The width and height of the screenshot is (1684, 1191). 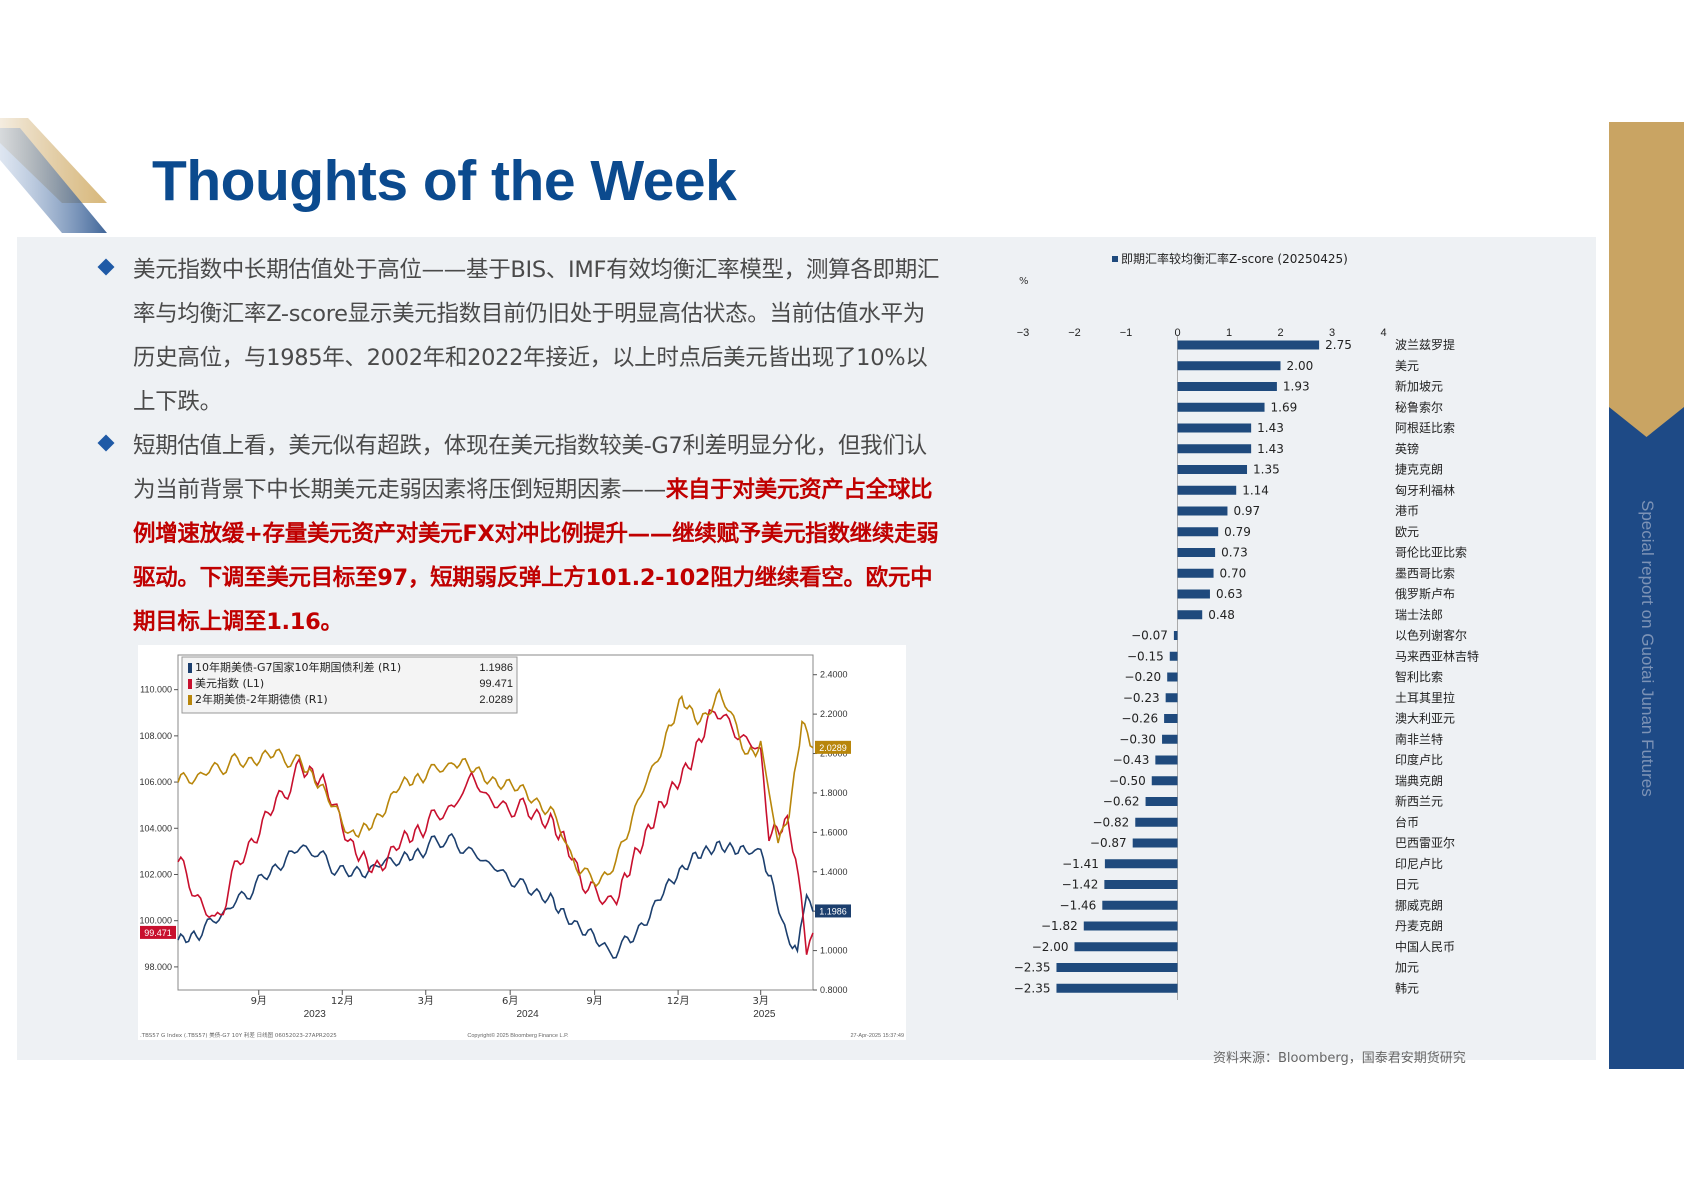 What do you see at coordinates (1338, 345) in the screenshot?
I see `bar-value-label: 2.75` at bounding box center [1338, 345].